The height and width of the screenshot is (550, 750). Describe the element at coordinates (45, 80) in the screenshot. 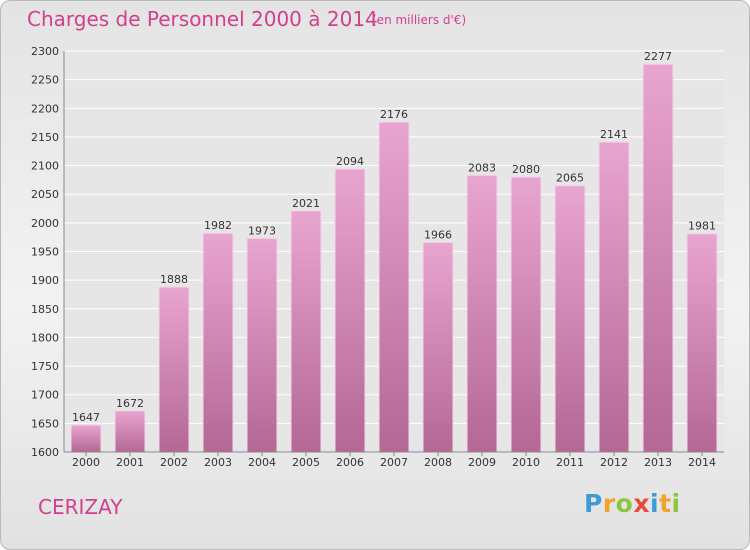

I see `y-tick-label: 2250` at that location.